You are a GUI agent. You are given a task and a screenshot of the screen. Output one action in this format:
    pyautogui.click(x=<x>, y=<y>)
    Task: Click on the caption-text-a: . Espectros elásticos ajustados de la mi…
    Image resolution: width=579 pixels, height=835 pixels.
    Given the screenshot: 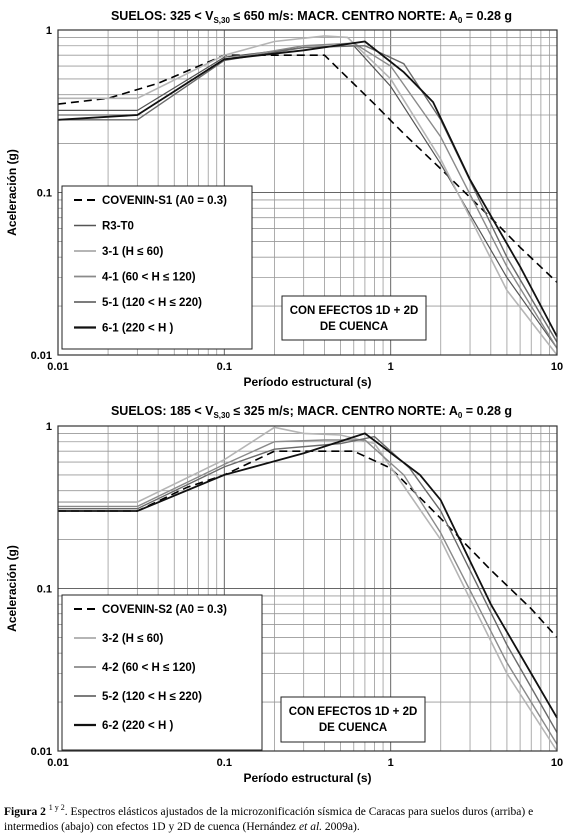 What is the action you would take?
    pyautogui.click(x=269, y=819)
    